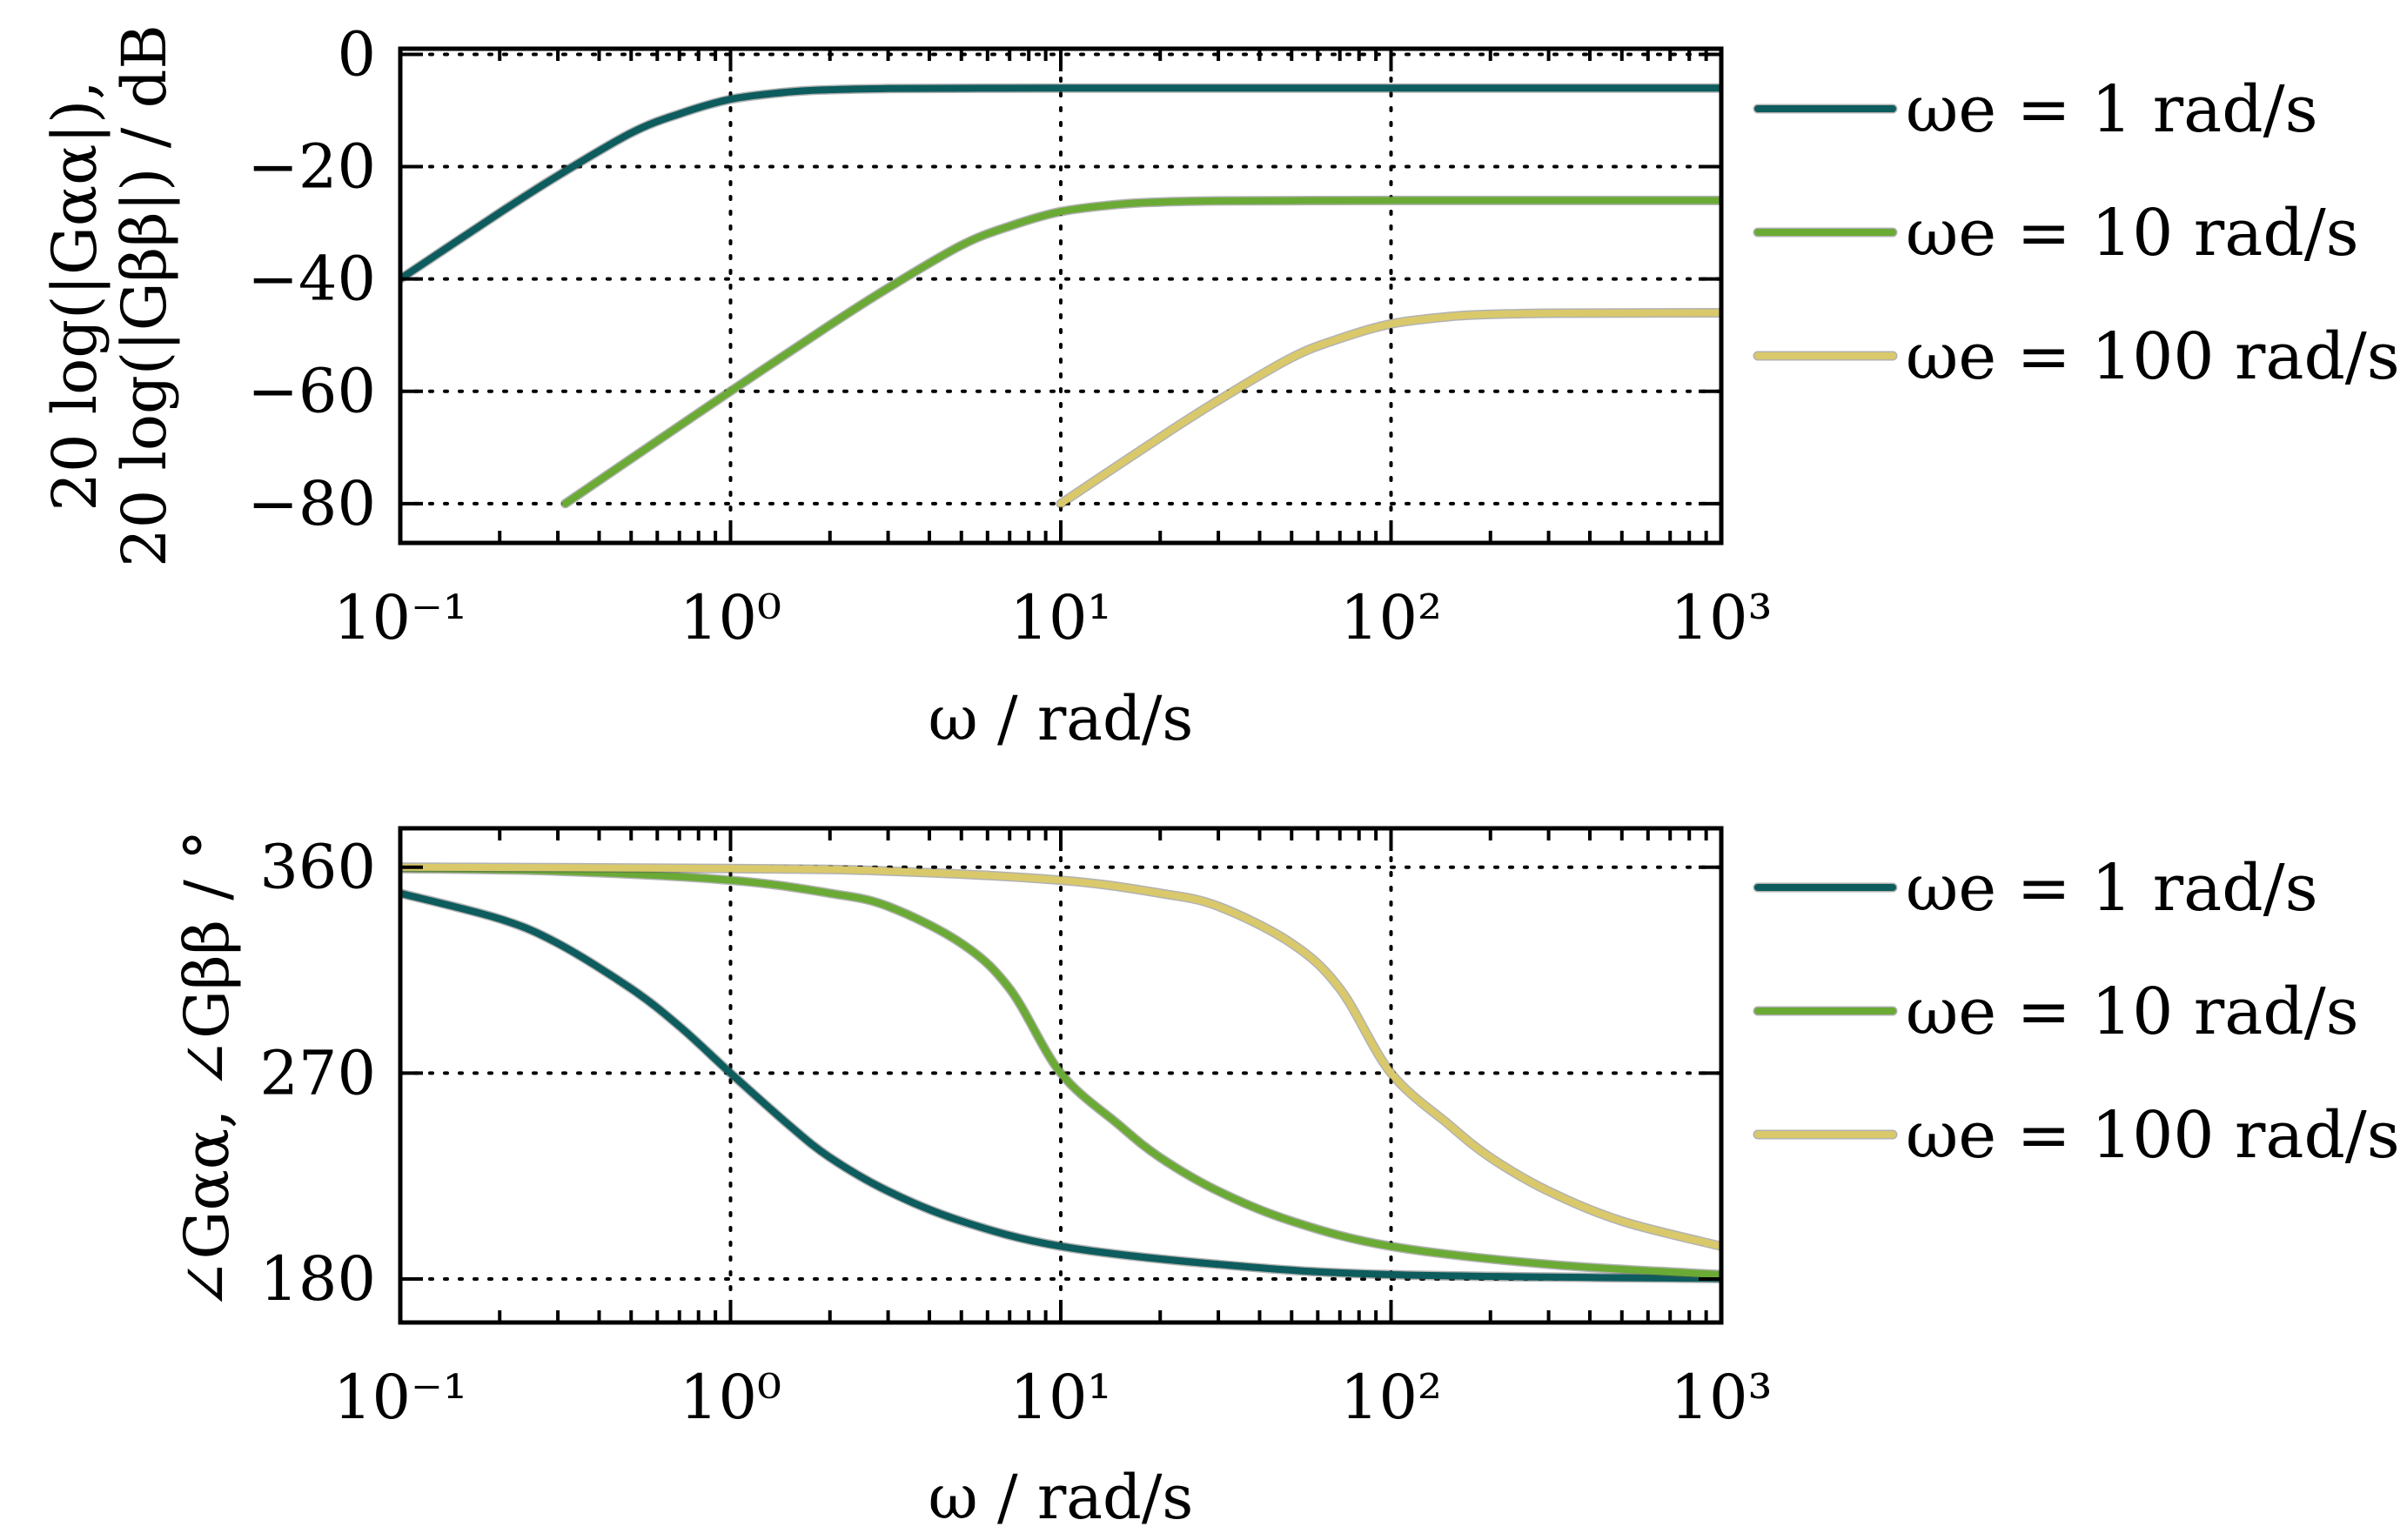  Describe the element at coordinates (730, 1397) in the screenshot. I see `phase-xtick-label-1: 10⁰` at that location.